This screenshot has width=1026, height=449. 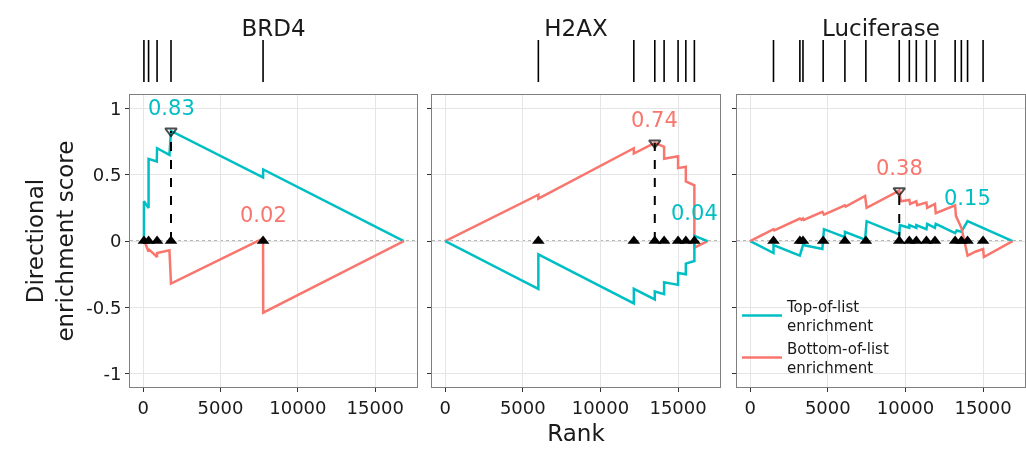 I want to click on legend-label: Top-of-list enrichment, so click(x=830, y=316).